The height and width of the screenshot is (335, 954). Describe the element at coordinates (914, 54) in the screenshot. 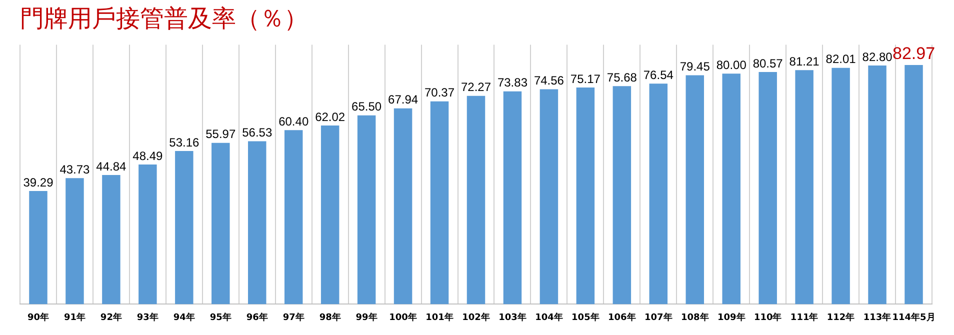

I see `data-label: 82.97` at that location.